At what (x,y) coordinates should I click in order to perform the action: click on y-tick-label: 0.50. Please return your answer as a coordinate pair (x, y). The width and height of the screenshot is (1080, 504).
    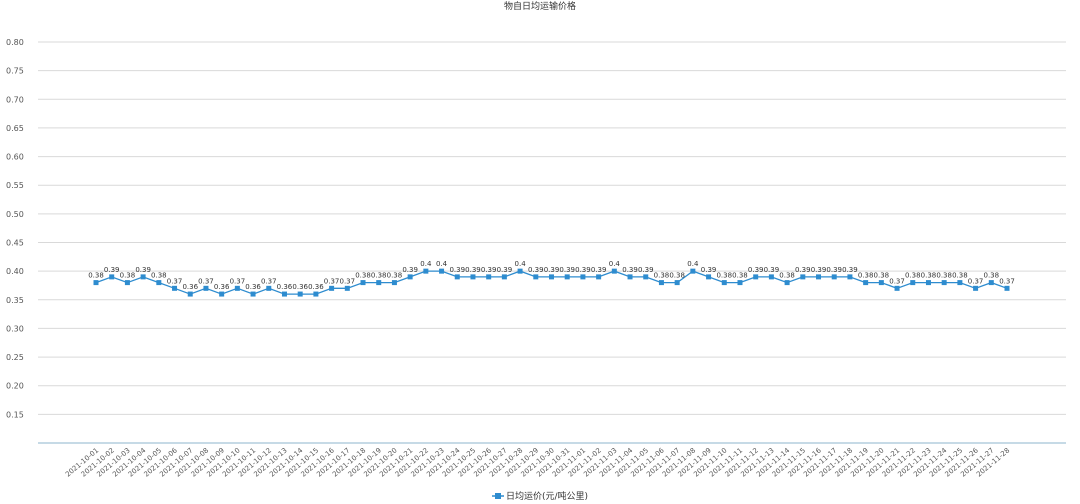
    Looking at the image, I should click on (15, 214).